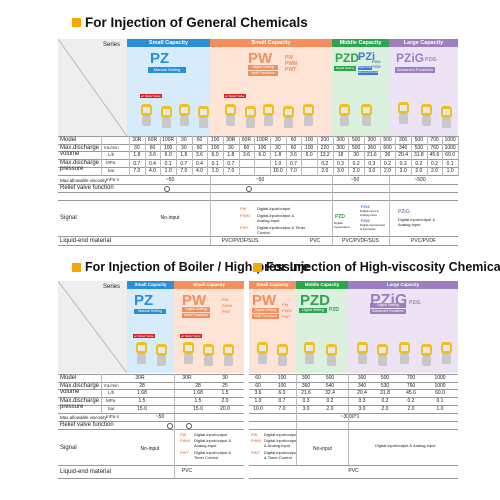 The height and width of the screenshot is (500, 500). What do you see at coordinates (263, 67) in the screenshot?
I see `tab-digital: Digital Setting` at bounding box center [263, 67].